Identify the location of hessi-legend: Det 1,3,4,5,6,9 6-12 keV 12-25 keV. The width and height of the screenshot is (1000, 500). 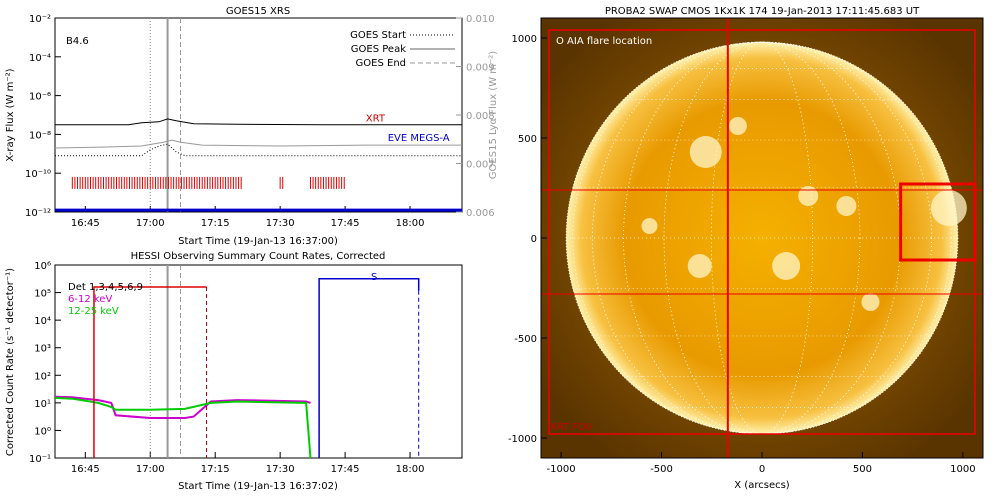
(105, 299).